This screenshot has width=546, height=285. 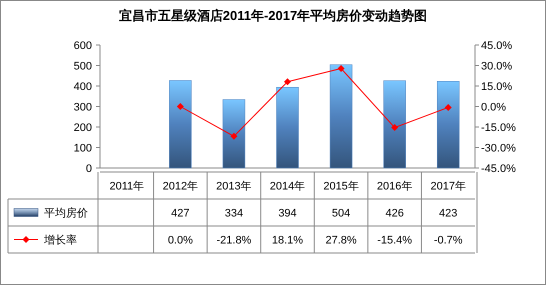 I want to click on data-label: 18.1%, so click(x=288, y=240).